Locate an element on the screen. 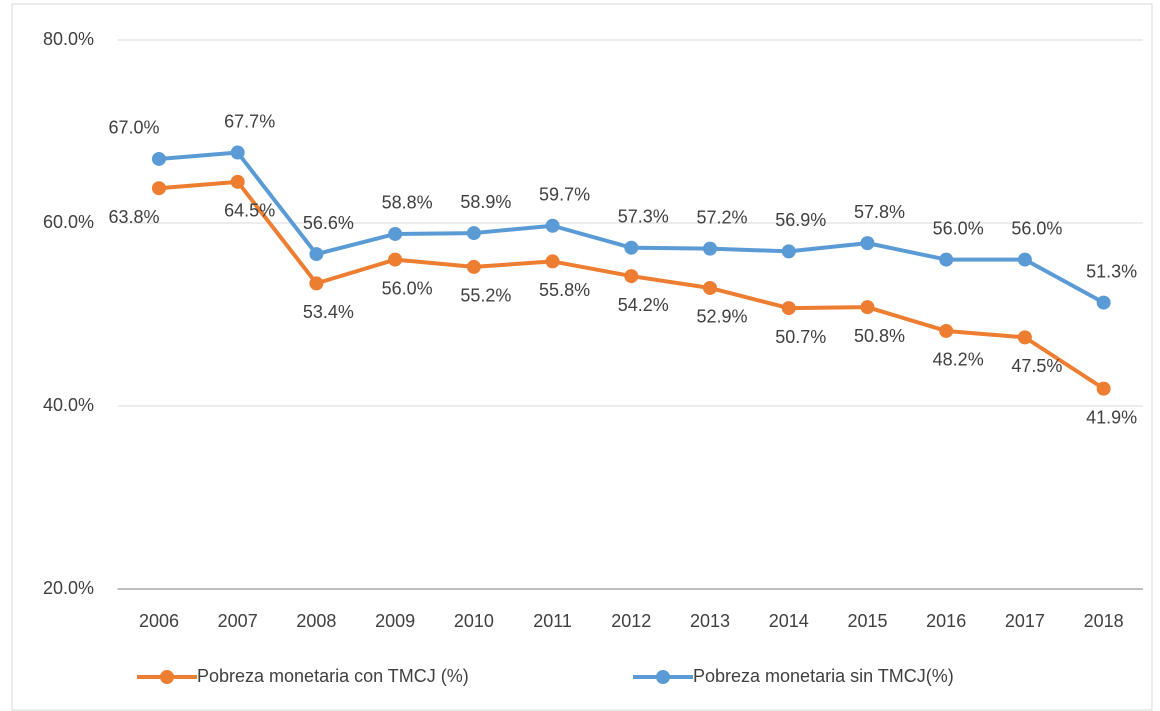 This screenshot has height=711, width=1160. x-tick-label: 2014 is located at coordinates (789, 621).